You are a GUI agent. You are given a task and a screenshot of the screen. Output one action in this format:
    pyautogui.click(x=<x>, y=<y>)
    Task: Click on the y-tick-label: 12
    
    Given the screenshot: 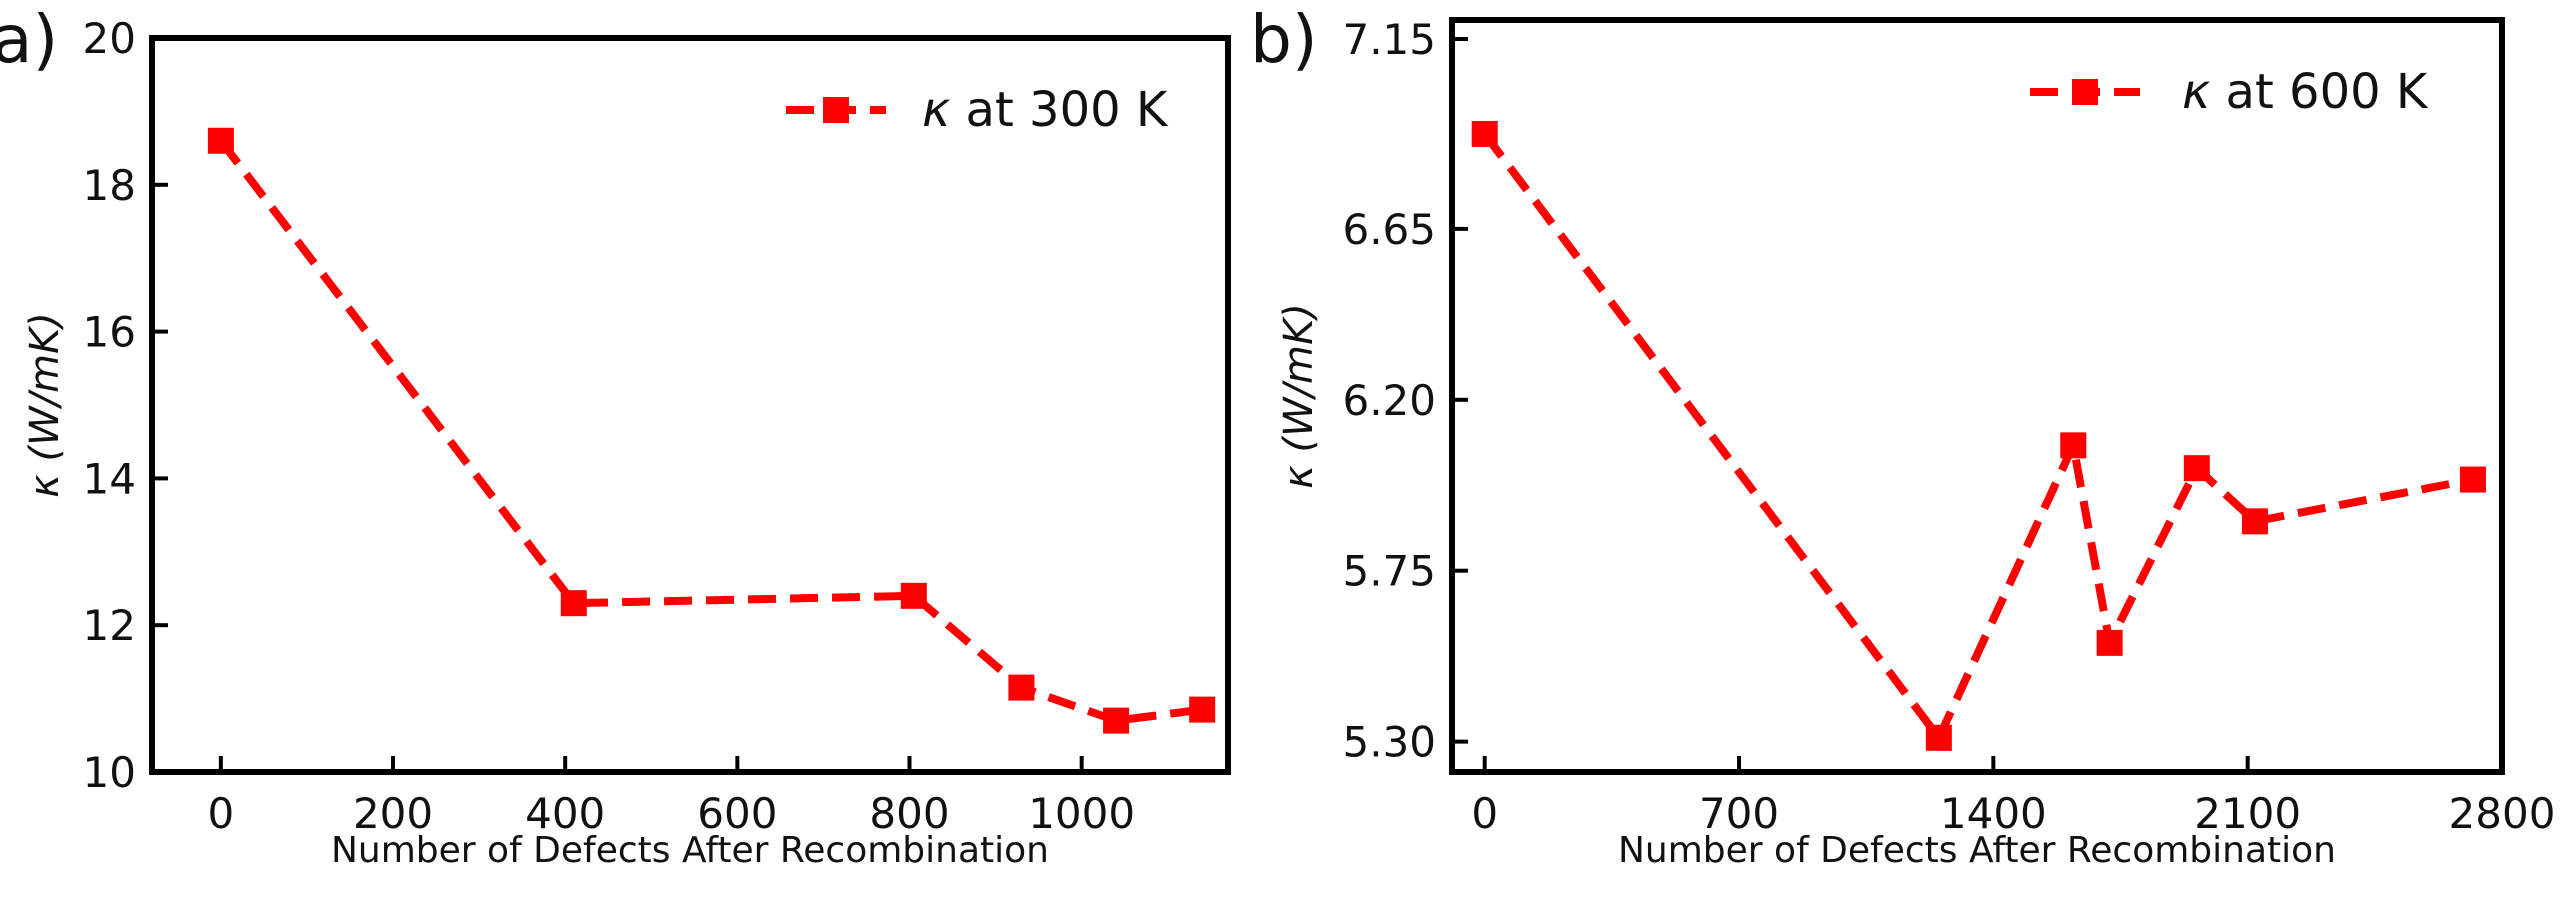 What is the action you would take?
    pyautogui.click(x=109, y=625)
    